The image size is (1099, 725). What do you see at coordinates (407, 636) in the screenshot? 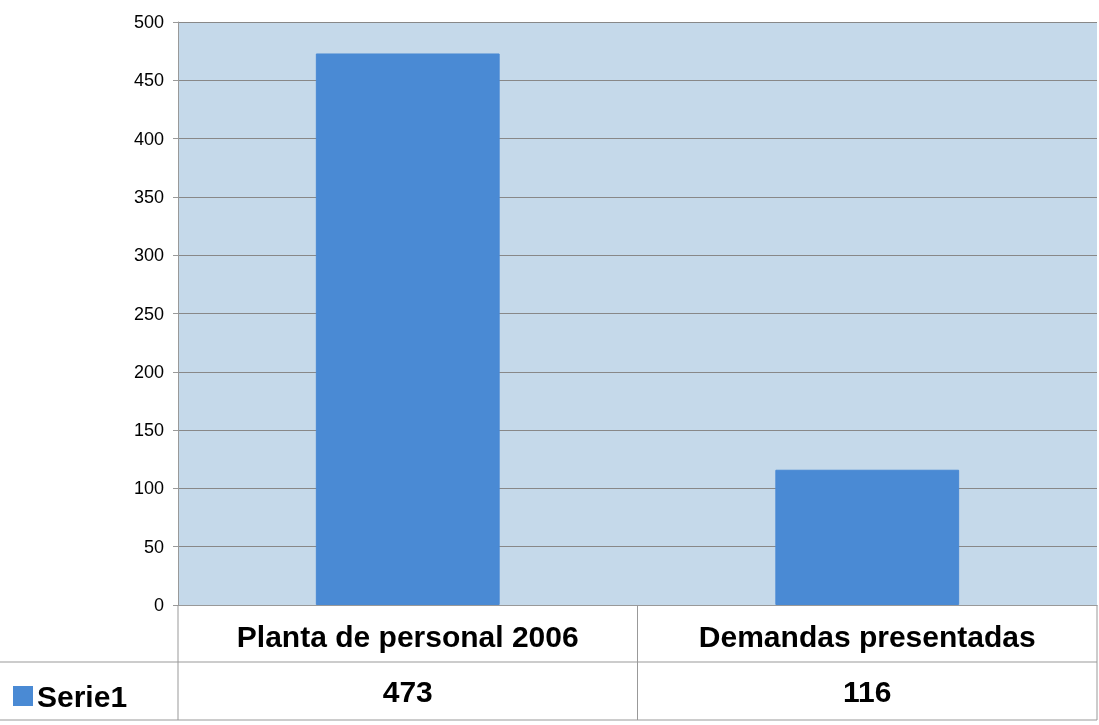
I see `x-tick-label: Planta de personal 2006` at bounding box center [407, 636].